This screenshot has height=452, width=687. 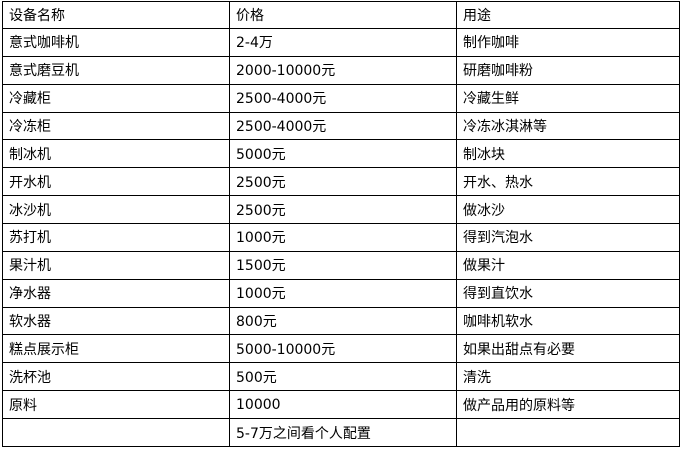 I want to click on table-row: 净水器 1000元 得到直饮水, so click(x=341, y=293).